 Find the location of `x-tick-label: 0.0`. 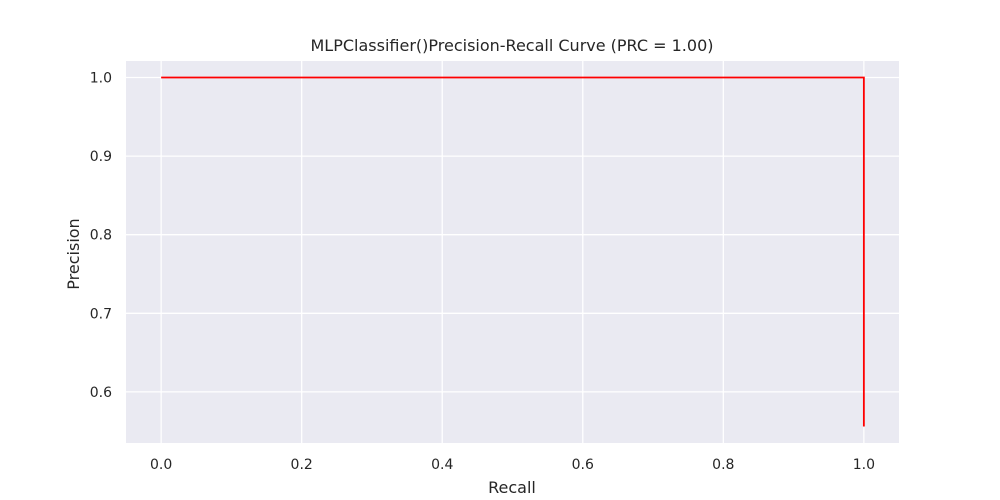

x-tick-label: 0.0 is located at coordinates (161, 465).